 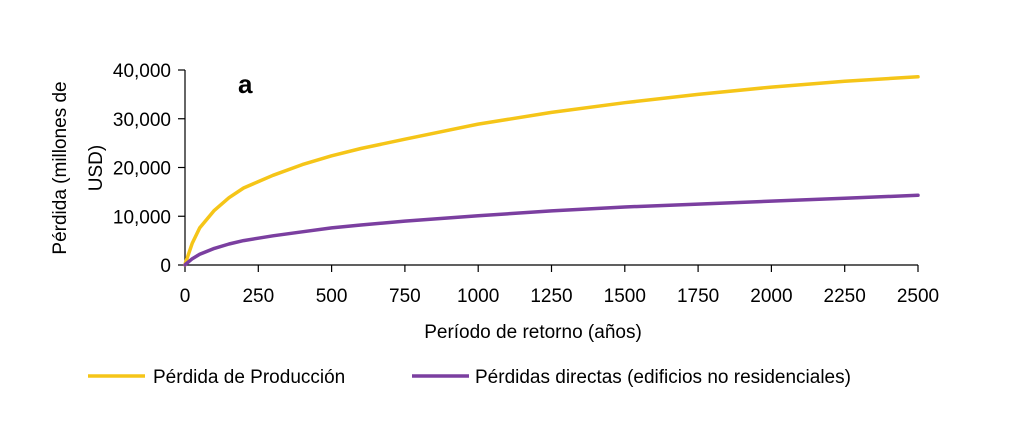 What do you see at coordinates (165, 266) in the screenshot?
I see `y-tick-label: 0` at bounding box center [165, 266].